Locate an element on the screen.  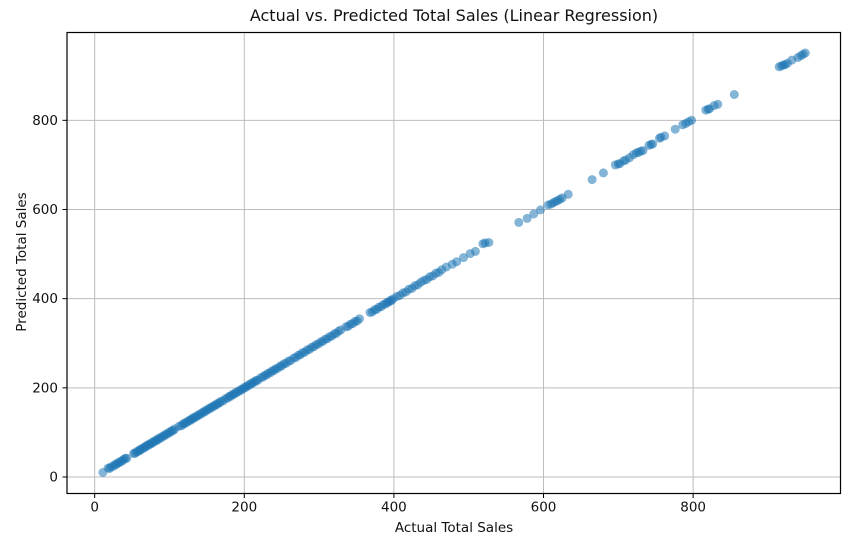
y-tick-label: 0 is located at coordinates (53, 478).